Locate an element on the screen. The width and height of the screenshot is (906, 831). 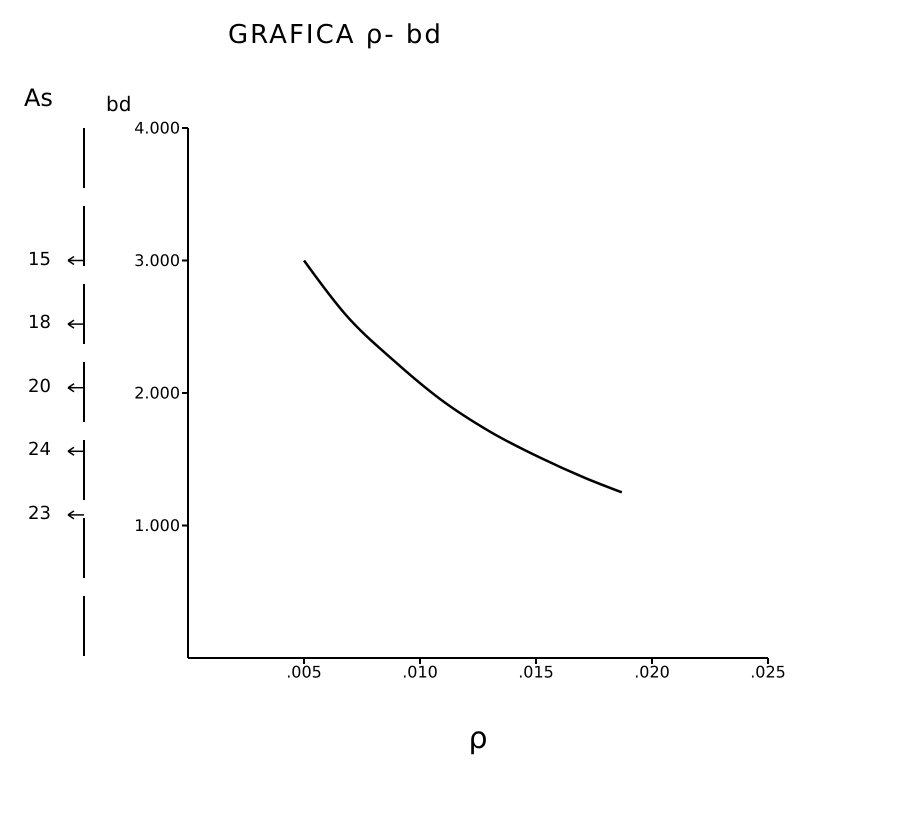
chart-title: GRAFICA ρ- bd is located at coordinates (335, 35).